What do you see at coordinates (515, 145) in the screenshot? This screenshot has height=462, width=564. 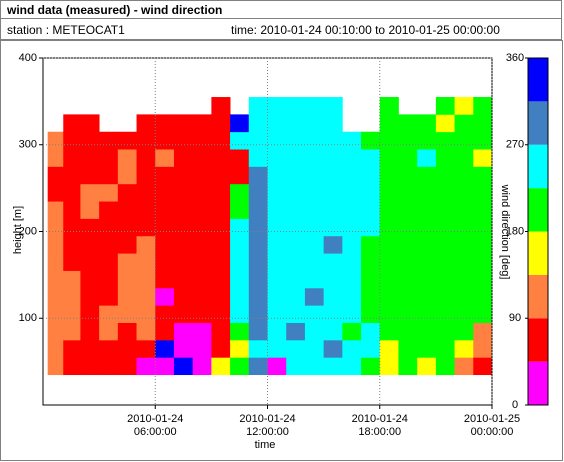 I see `colorbar-tick-label: 270` at bounding box center [515, 145].